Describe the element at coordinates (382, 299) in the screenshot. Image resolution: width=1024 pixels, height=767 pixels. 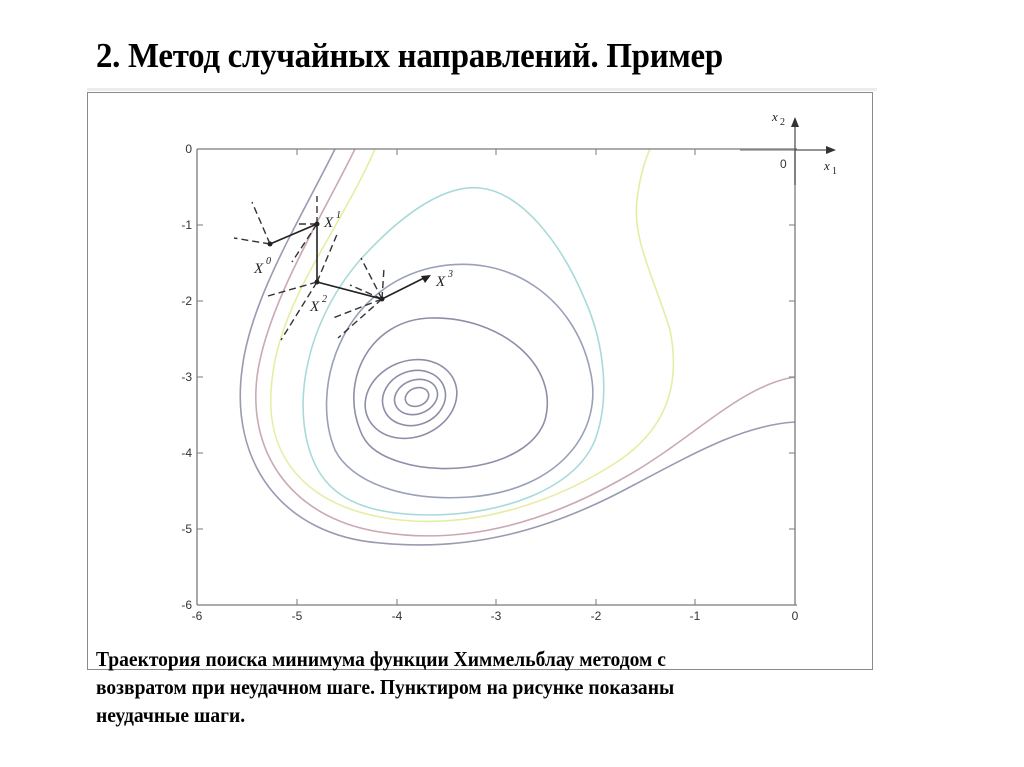
I see `point-intermediate` at that location.